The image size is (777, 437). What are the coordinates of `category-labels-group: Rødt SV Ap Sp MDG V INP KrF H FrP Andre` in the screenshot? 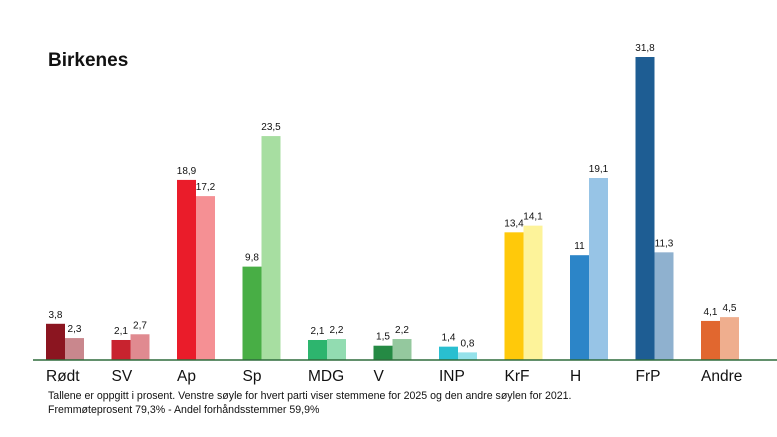 It's located at (394, 376).